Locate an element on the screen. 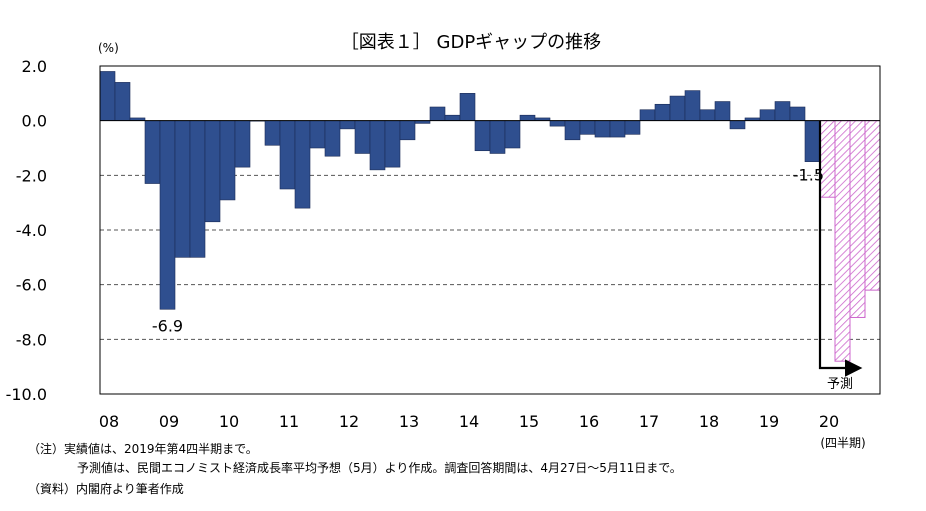 Image resolution: width=926 pixels, height=511 pixels. y-tick-label: 0.0 is located at coordinates (34, 121).